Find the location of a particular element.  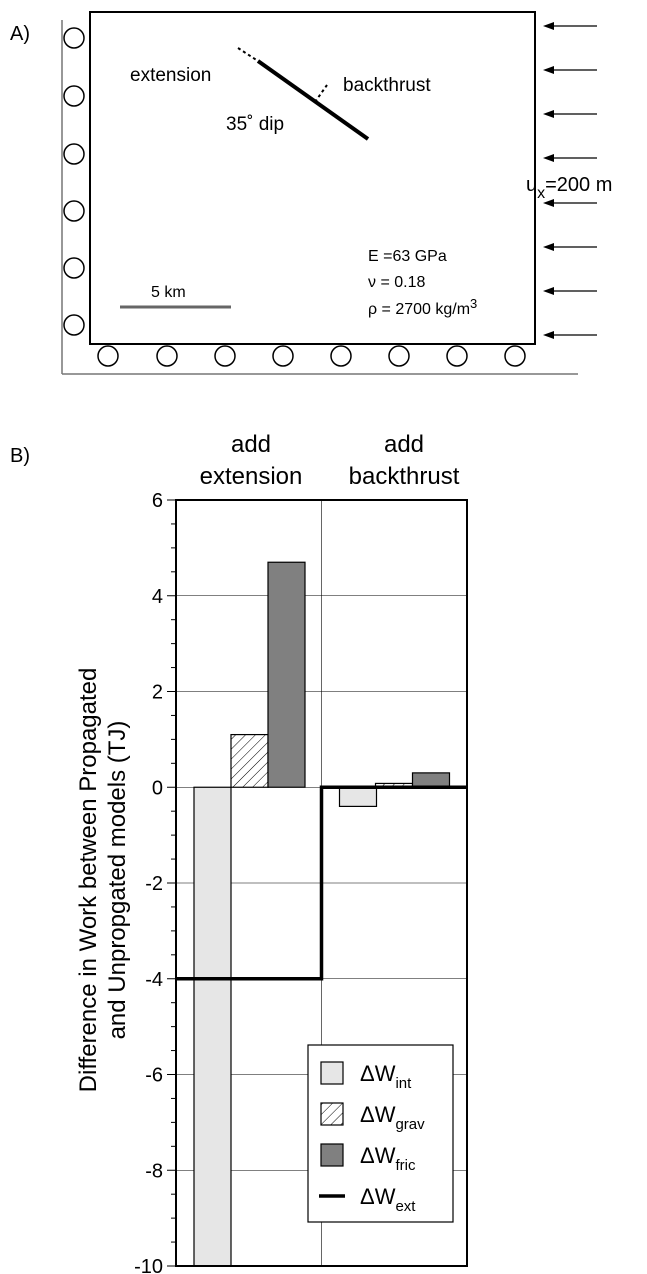

extension-label: extension is located at coordinates (170, 75).